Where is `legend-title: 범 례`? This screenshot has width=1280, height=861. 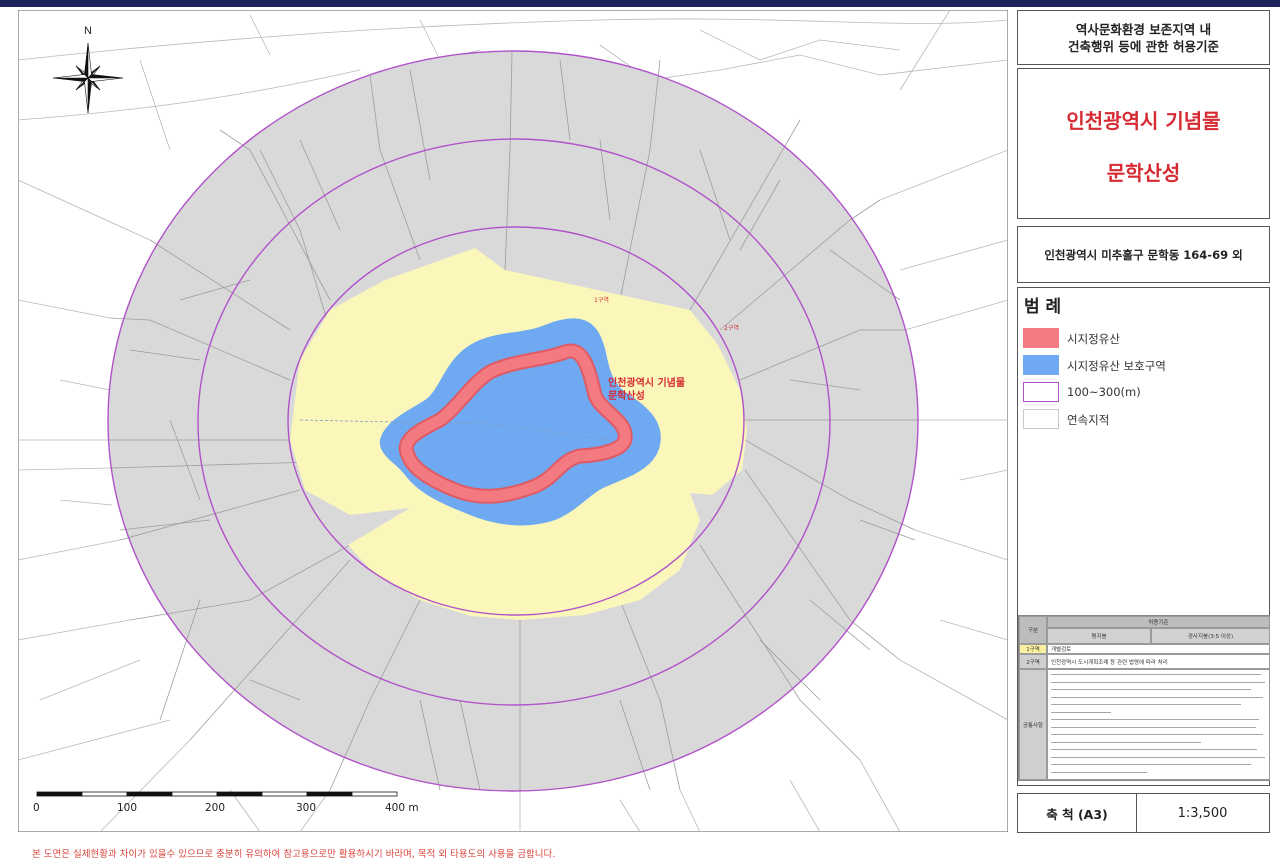 legend-title: 범 례 is located at coordinates (1043, 307).